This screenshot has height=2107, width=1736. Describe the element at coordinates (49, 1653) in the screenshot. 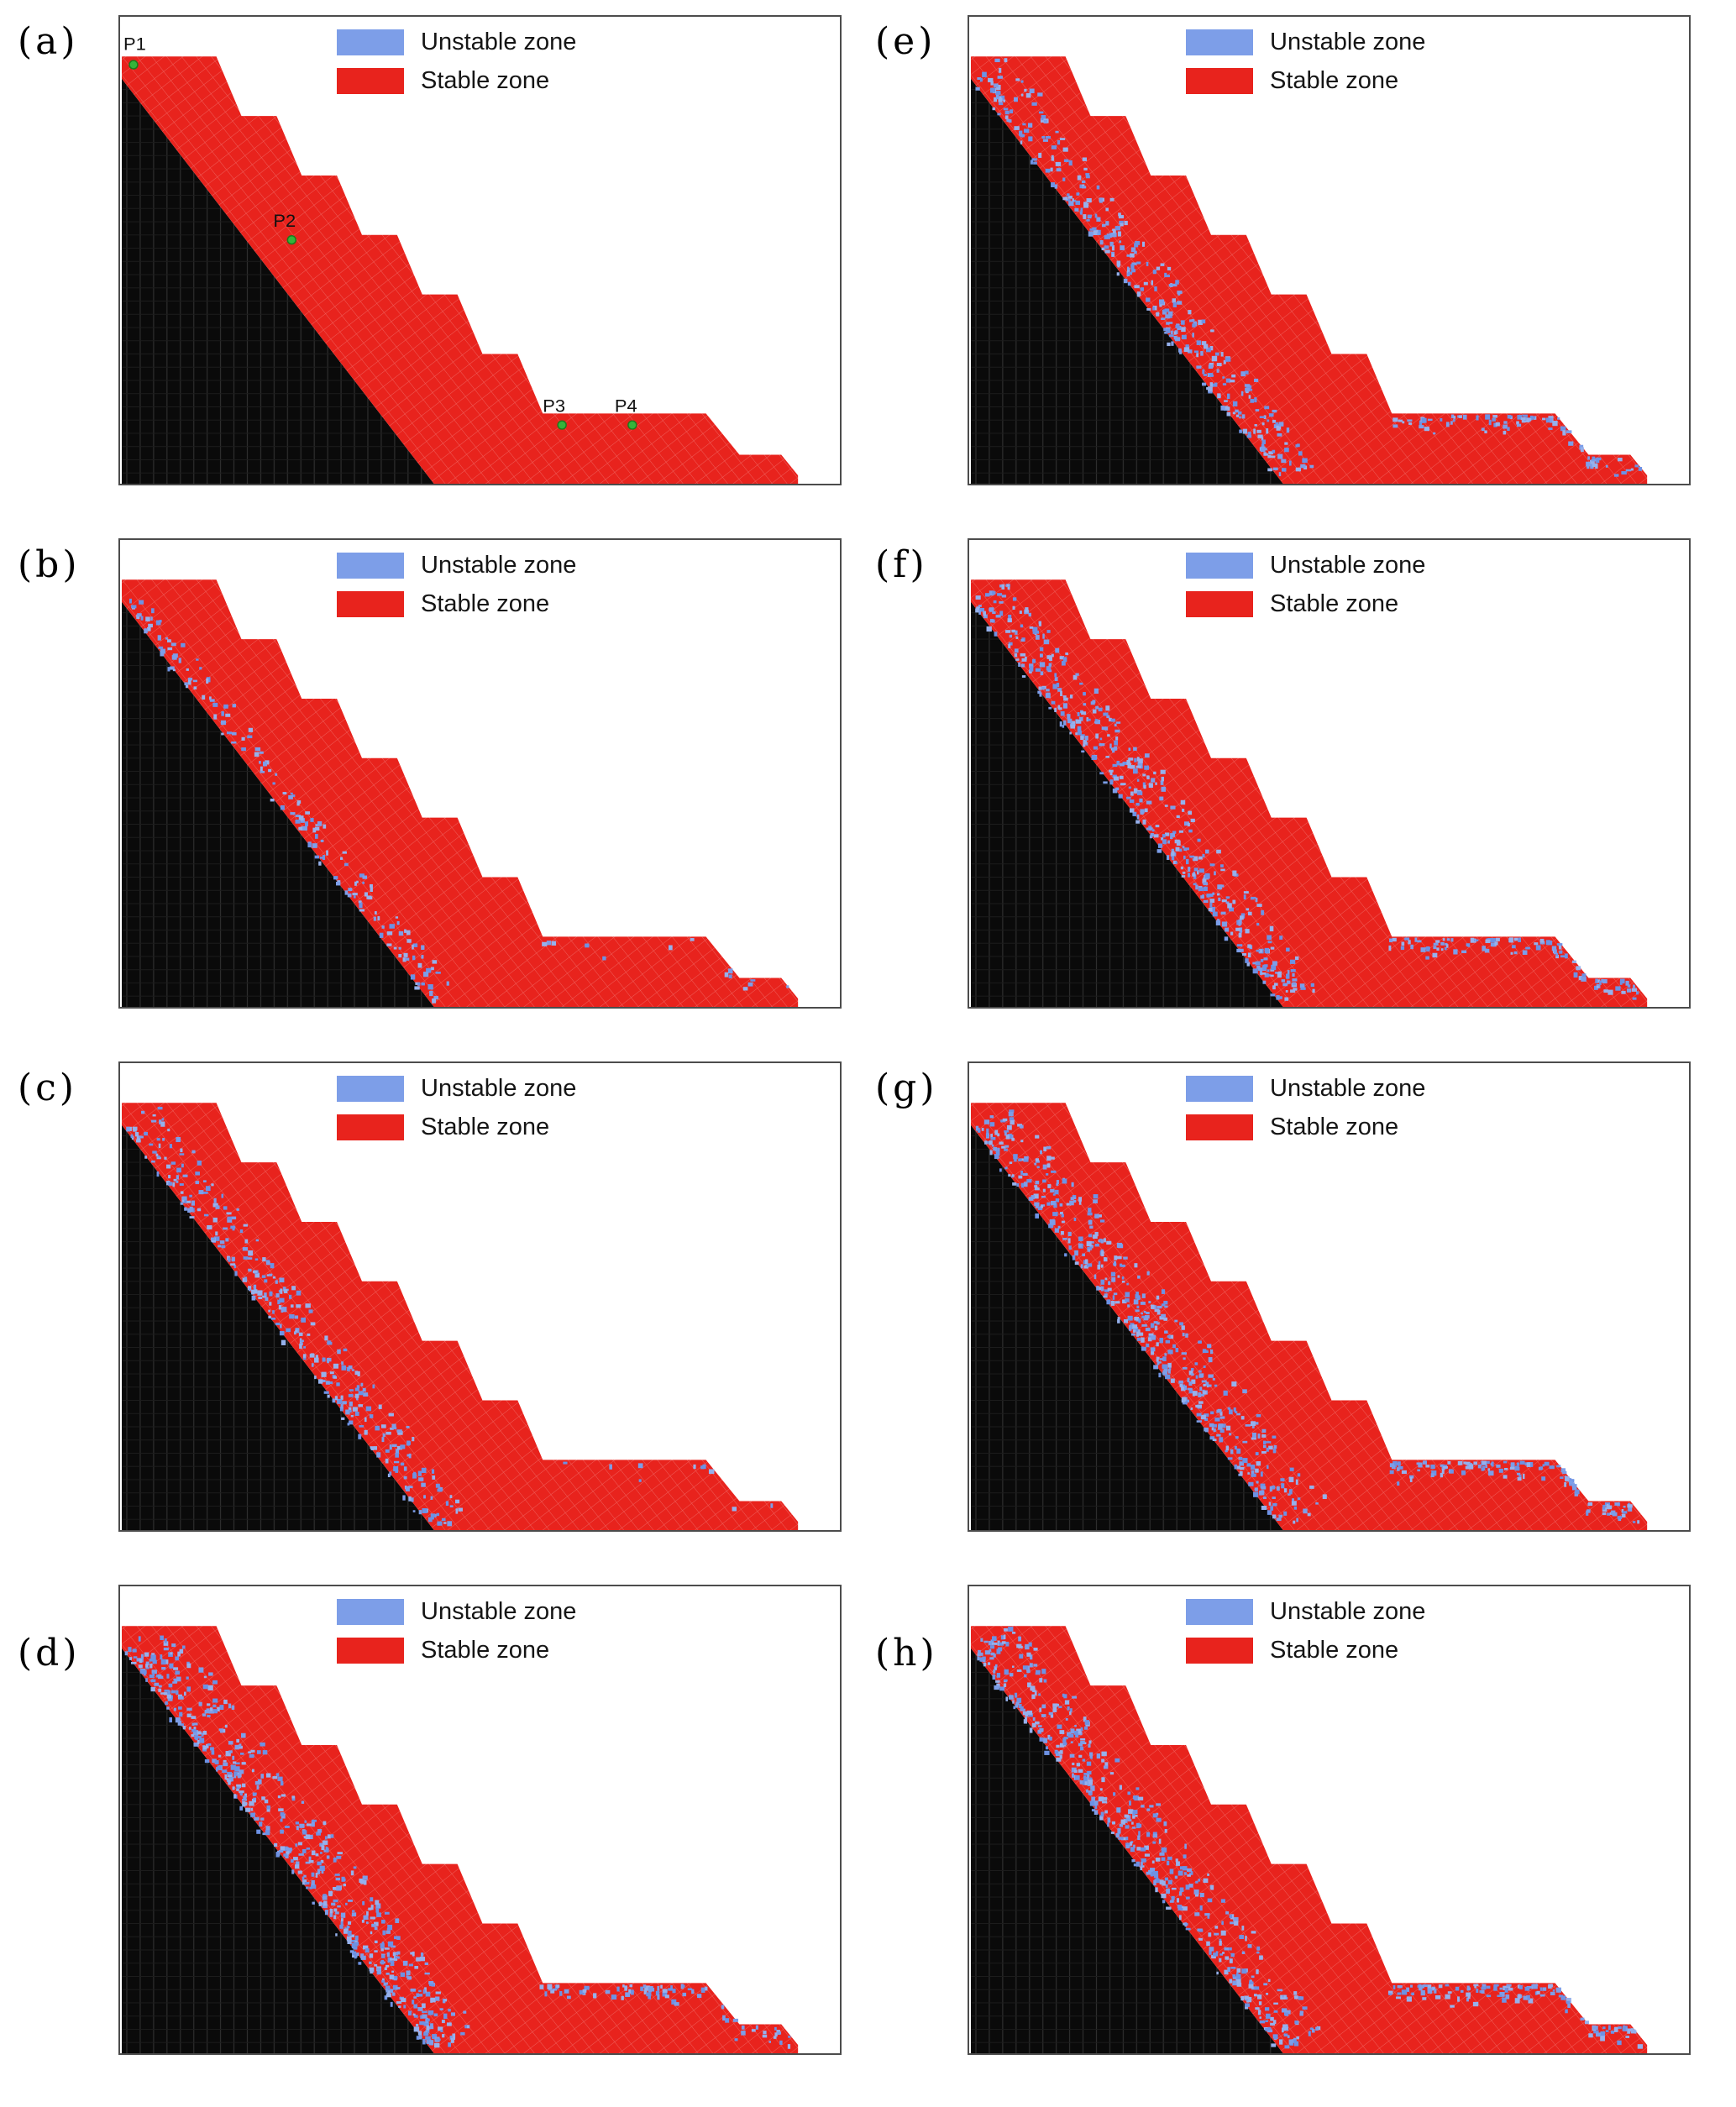

I see `panel-label: (d)` at that location.